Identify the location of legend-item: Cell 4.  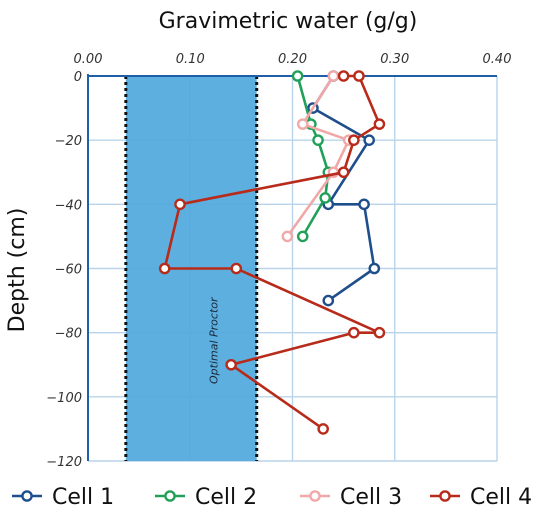
(481, 497).